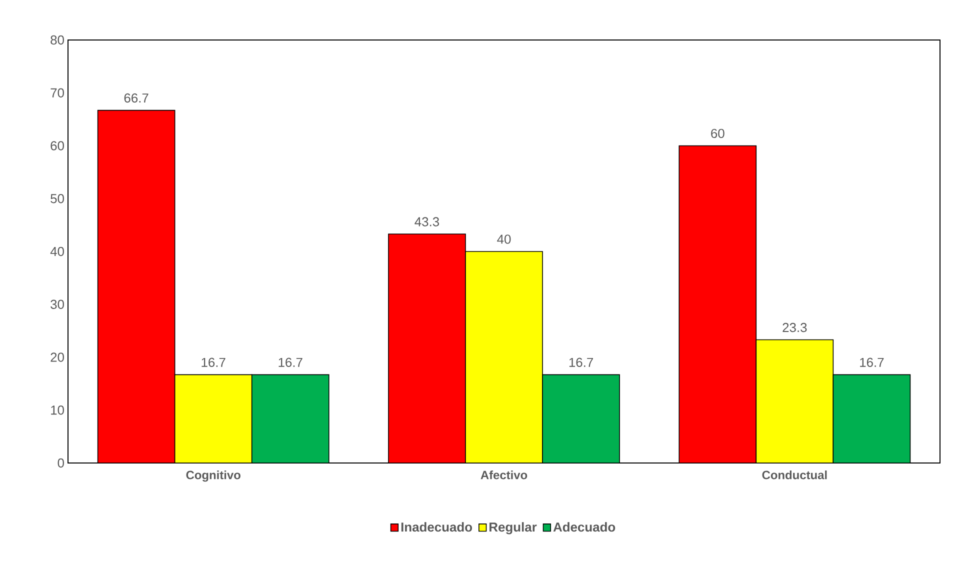 This screenshot has height=582, width=953. I want to click on legend-label: Inadecuado, so click(436, 527).